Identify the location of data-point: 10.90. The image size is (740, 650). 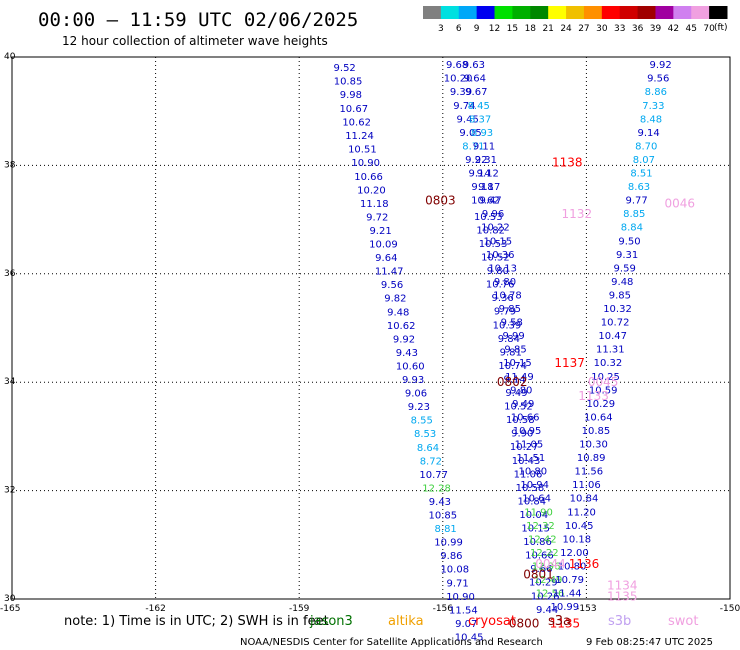
(365, 163).